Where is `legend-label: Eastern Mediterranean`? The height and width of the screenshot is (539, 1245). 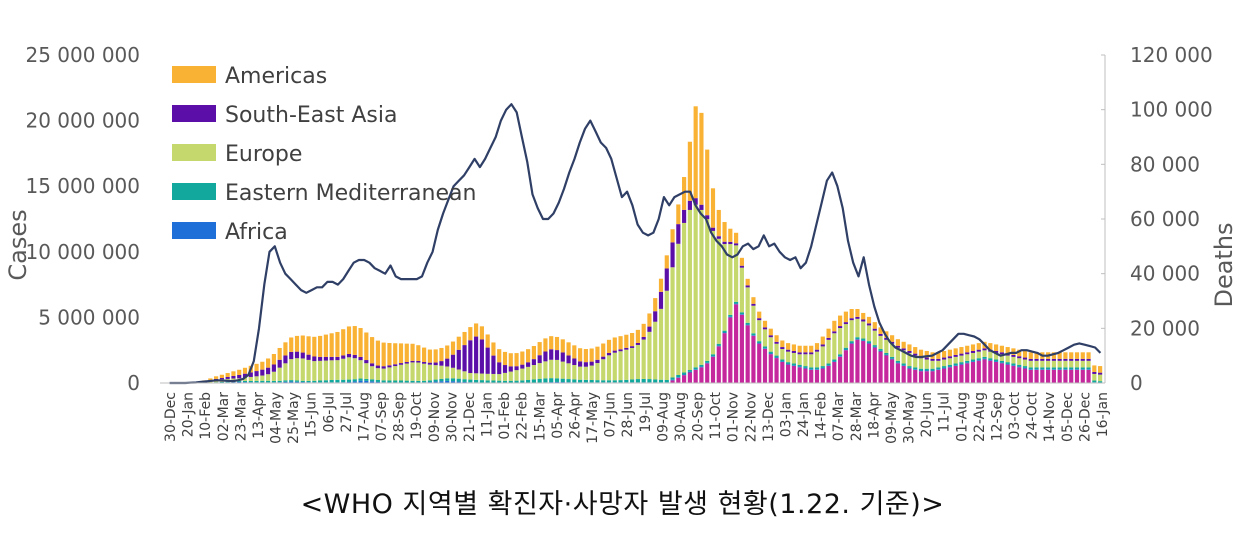 legend-label: Eastern Mediterranean is located at coordinates (350, 193).